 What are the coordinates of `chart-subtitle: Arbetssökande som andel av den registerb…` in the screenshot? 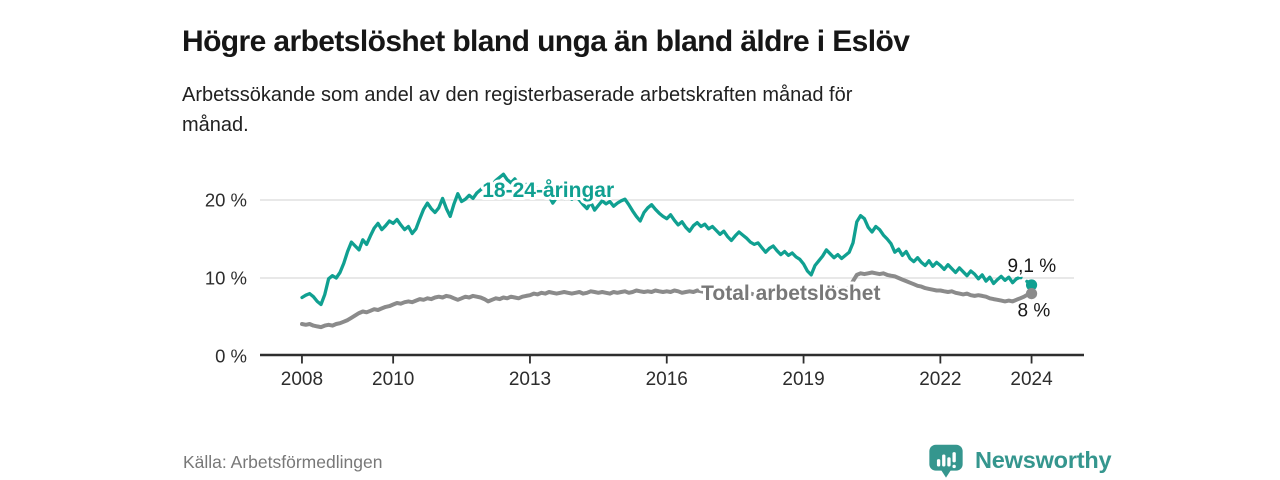 It's located at (632, 110).